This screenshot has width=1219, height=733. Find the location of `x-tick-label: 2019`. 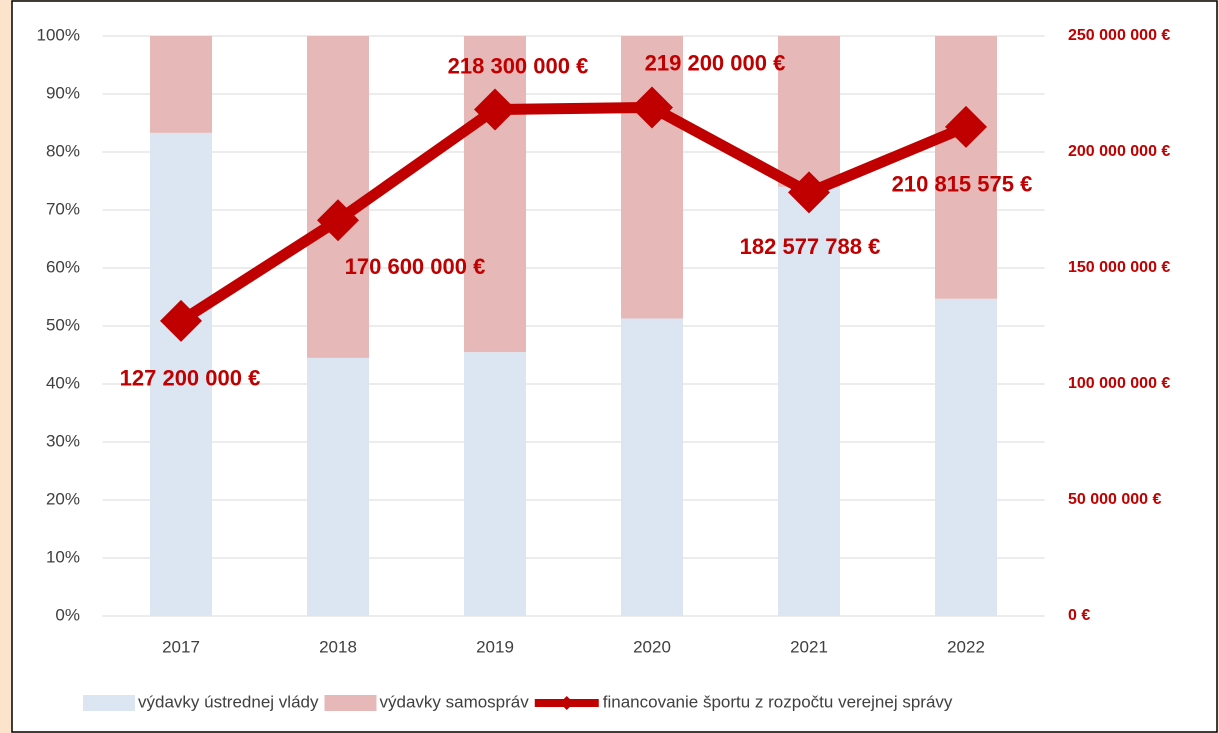

x-tick-label: 2019 is located at coordinates (495, 646).